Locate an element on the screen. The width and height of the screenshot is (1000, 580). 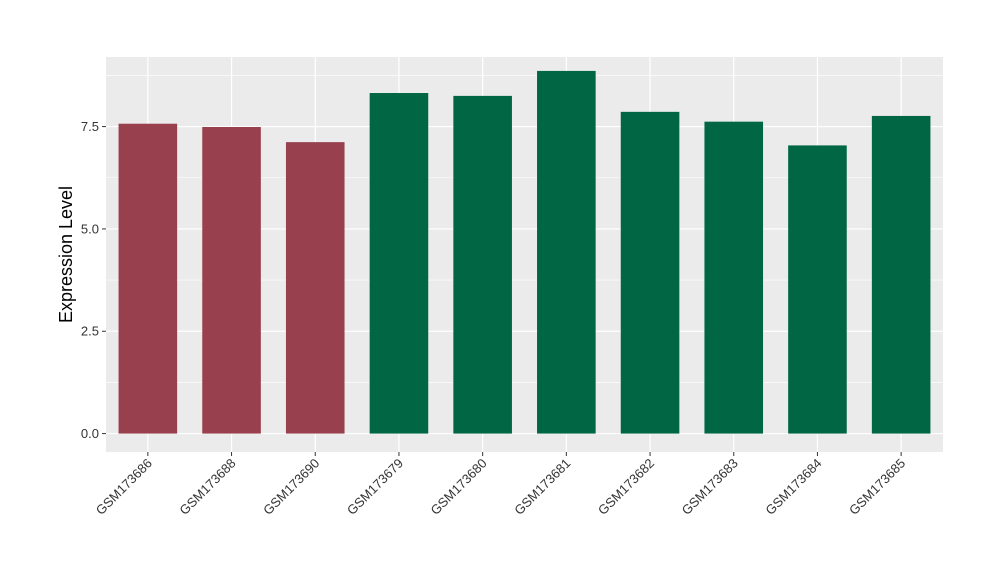
y-axis-title: Expression Level is located at coordinates (66, 254).